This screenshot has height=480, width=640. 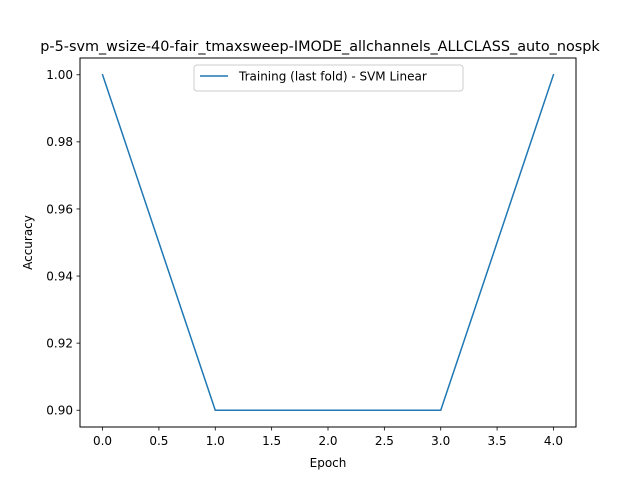 What do you see at coordinates (332, 77) in the screenshot?
I see `legend-label: Training (last fold) - SVM Linear` at bounding box center [332, 77].